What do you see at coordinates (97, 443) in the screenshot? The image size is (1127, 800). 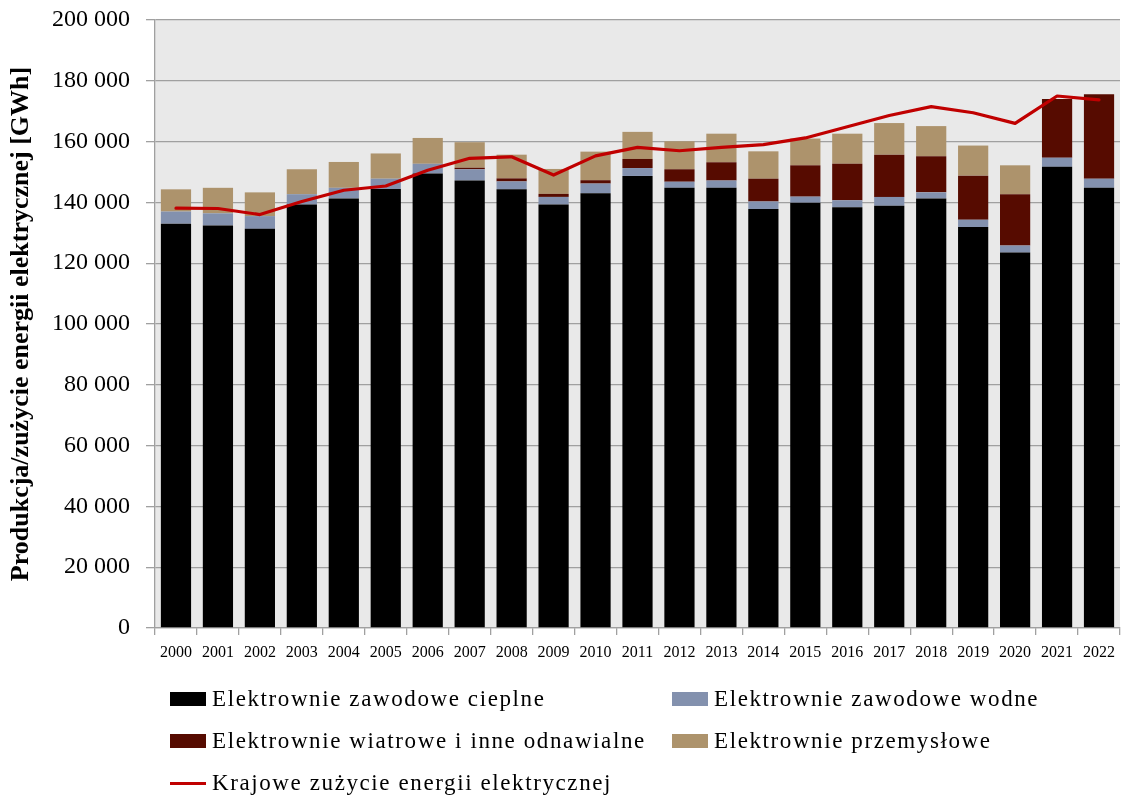 I see `y-tick-label: 60 000` at bounding box center [97, 443].